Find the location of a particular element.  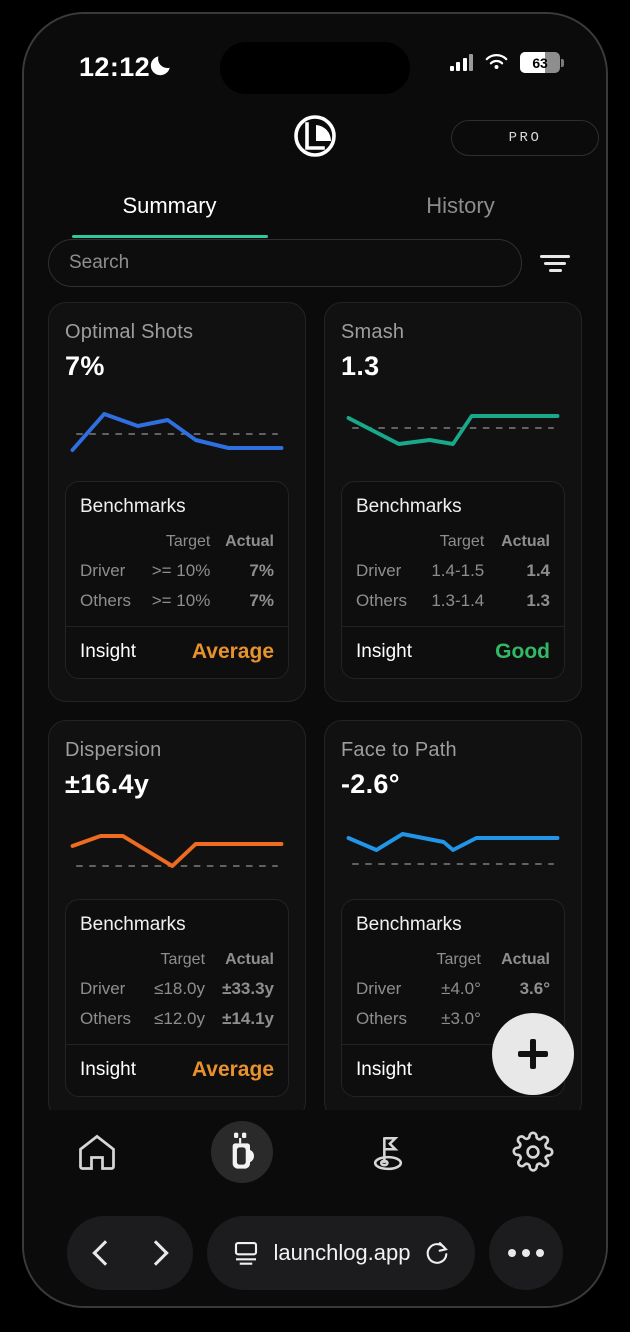

golf-bag-icon is located at coordinates (242, 1152).